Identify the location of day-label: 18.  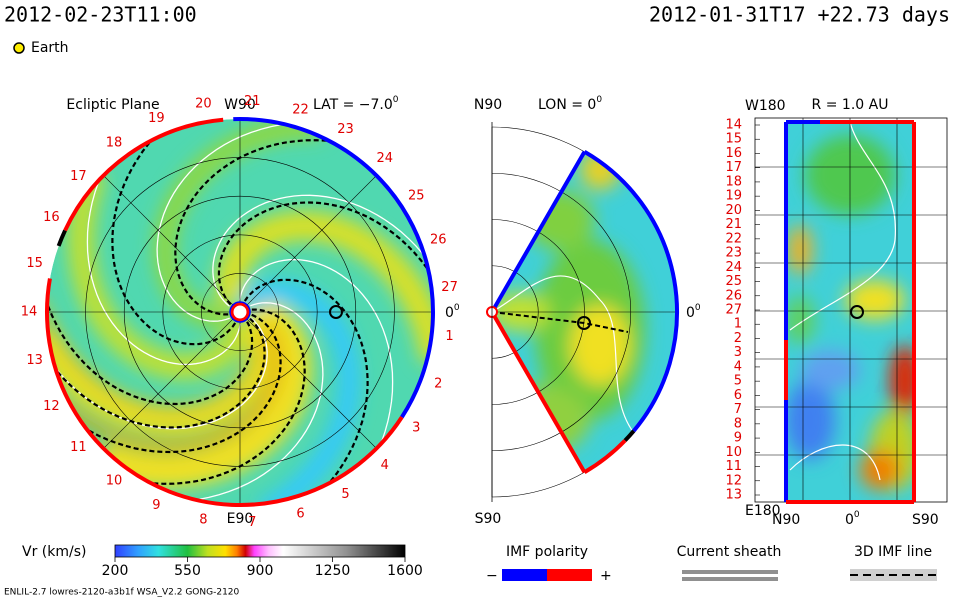
(733, 181).